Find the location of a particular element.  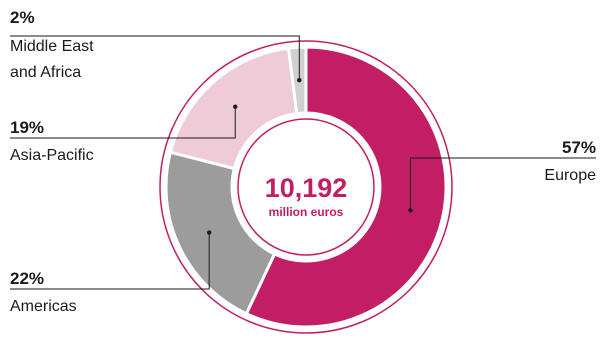

slice-label-europe: Europe is located at coordinates (570, 175).